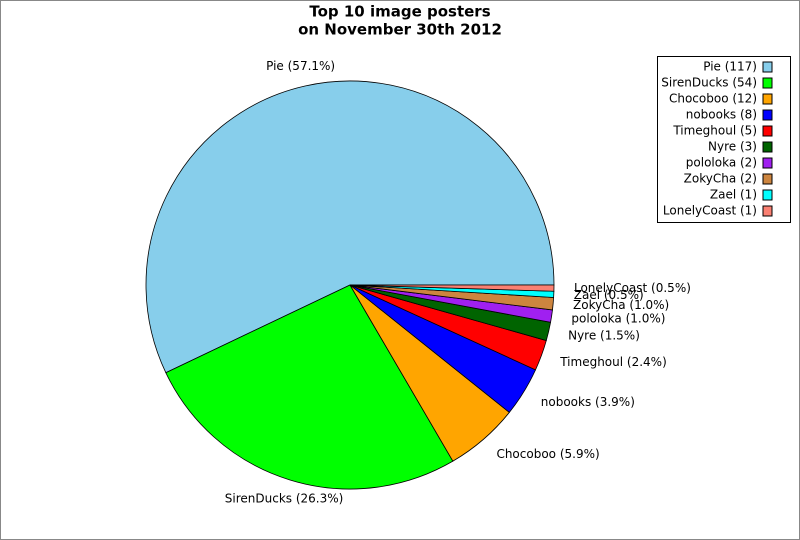 Image resolution: width=800 pixels, height=540 pixels. Describe the element at coordinates (720, 179) in the screenshot. I see `legend-label: ZokyCha (2)` at that location.